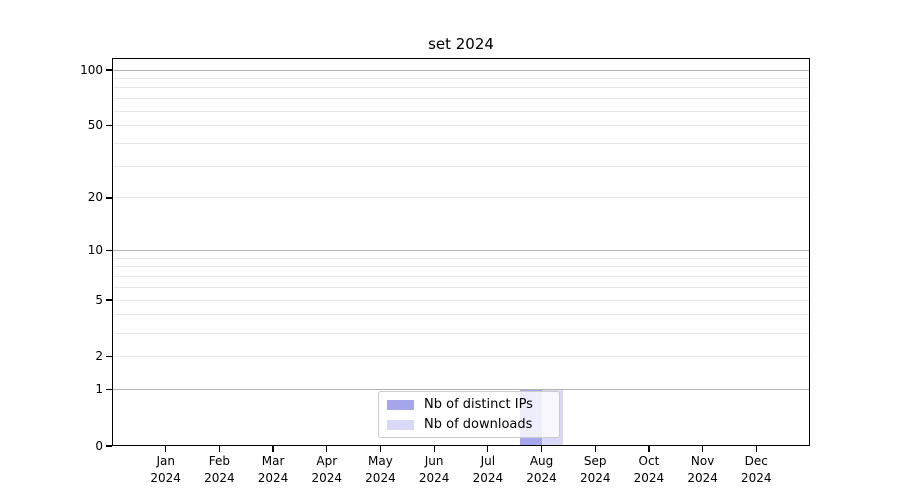  What do you see at coordinates (95, 250) in the screenshot?
I see `y-tick-label: 10` at bounding box center [95, 250].